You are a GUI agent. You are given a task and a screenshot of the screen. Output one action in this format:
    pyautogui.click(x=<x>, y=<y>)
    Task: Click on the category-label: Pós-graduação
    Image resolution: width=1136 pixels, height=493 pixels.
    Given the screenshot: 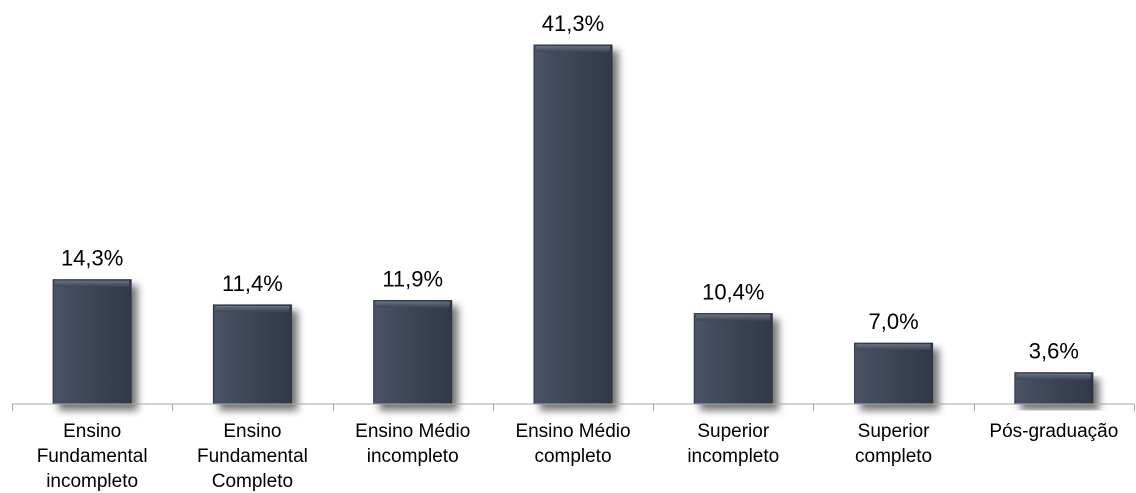 What is the action you would take?
    pyautogui.click(x=1053, y=431)
    